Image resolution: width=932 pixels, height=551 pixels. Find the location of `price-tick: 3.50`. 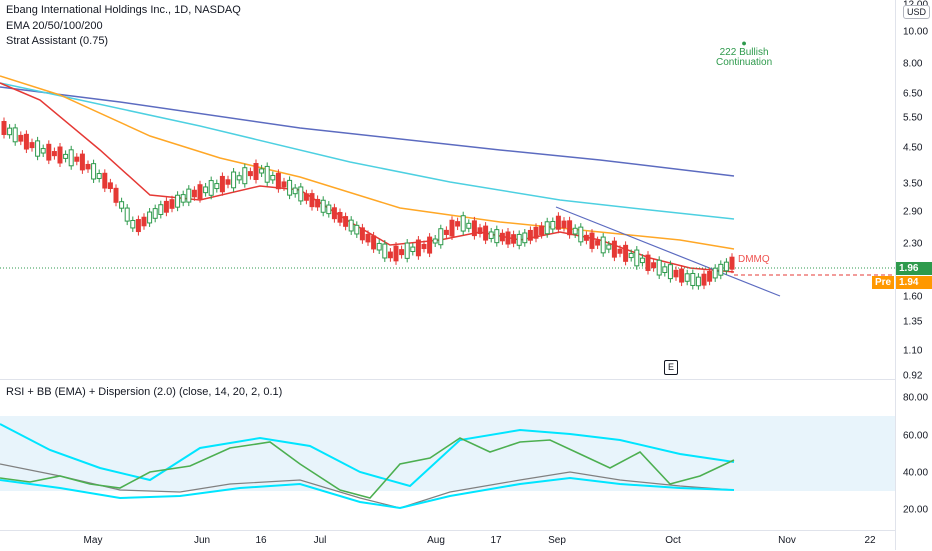

price-tick: 3.50 is located at coordinates (913, 184).